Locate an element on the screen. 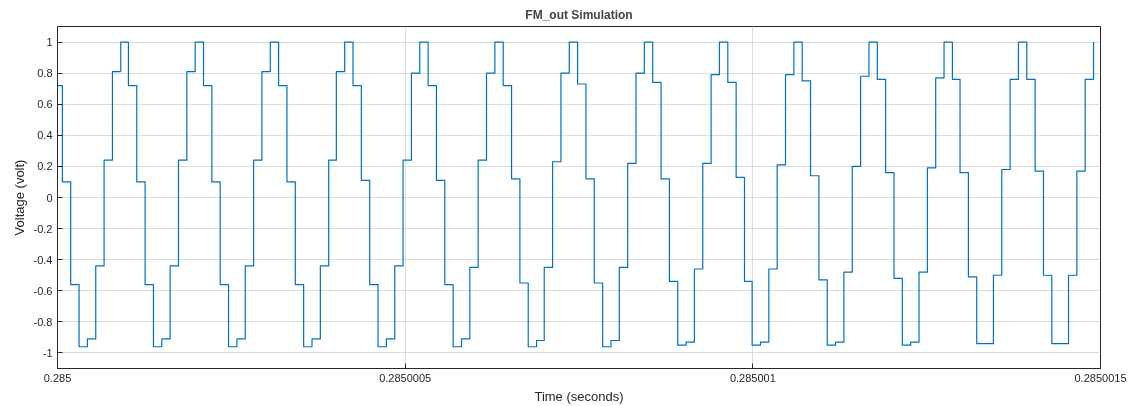 The width and height of the screenshot is (1137, 406). chart-title: FM_out Simulation is located at coordinates (579, 14).